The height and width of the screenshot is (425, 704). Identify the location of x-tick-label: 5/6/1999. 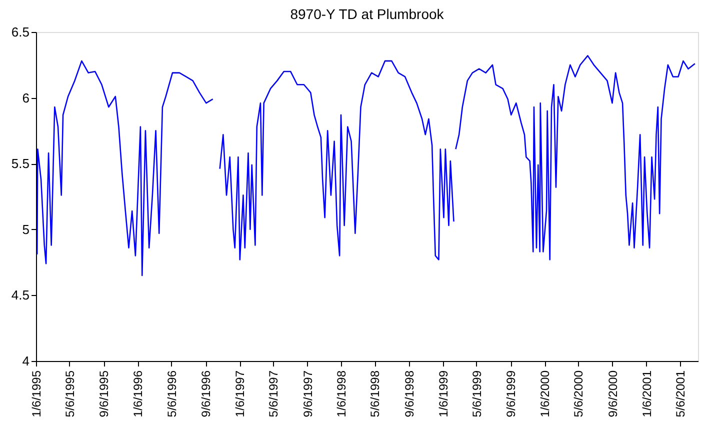
(477, 394).